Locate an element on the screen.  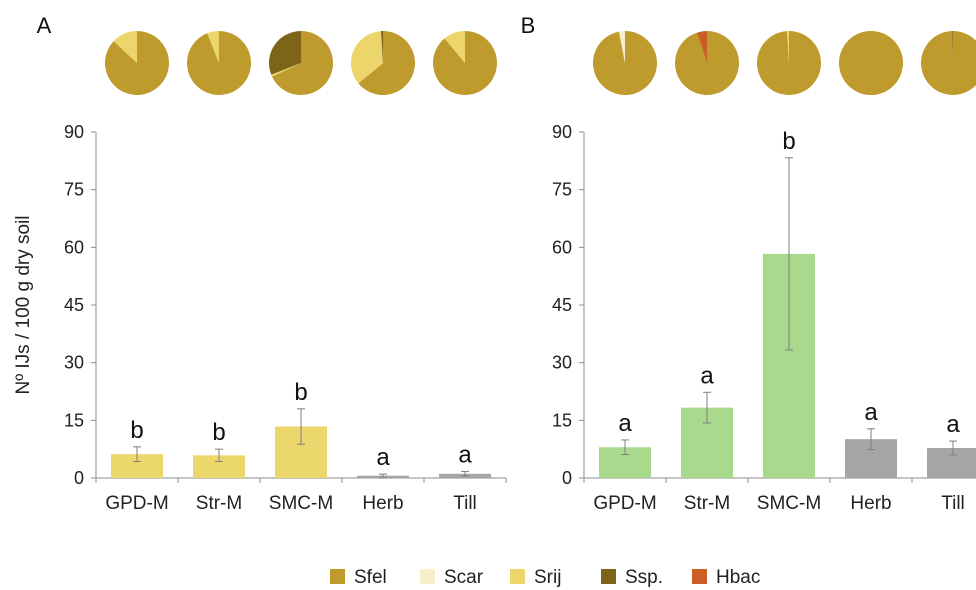
legend-label: Hbac is located at coordinates (738, 577).